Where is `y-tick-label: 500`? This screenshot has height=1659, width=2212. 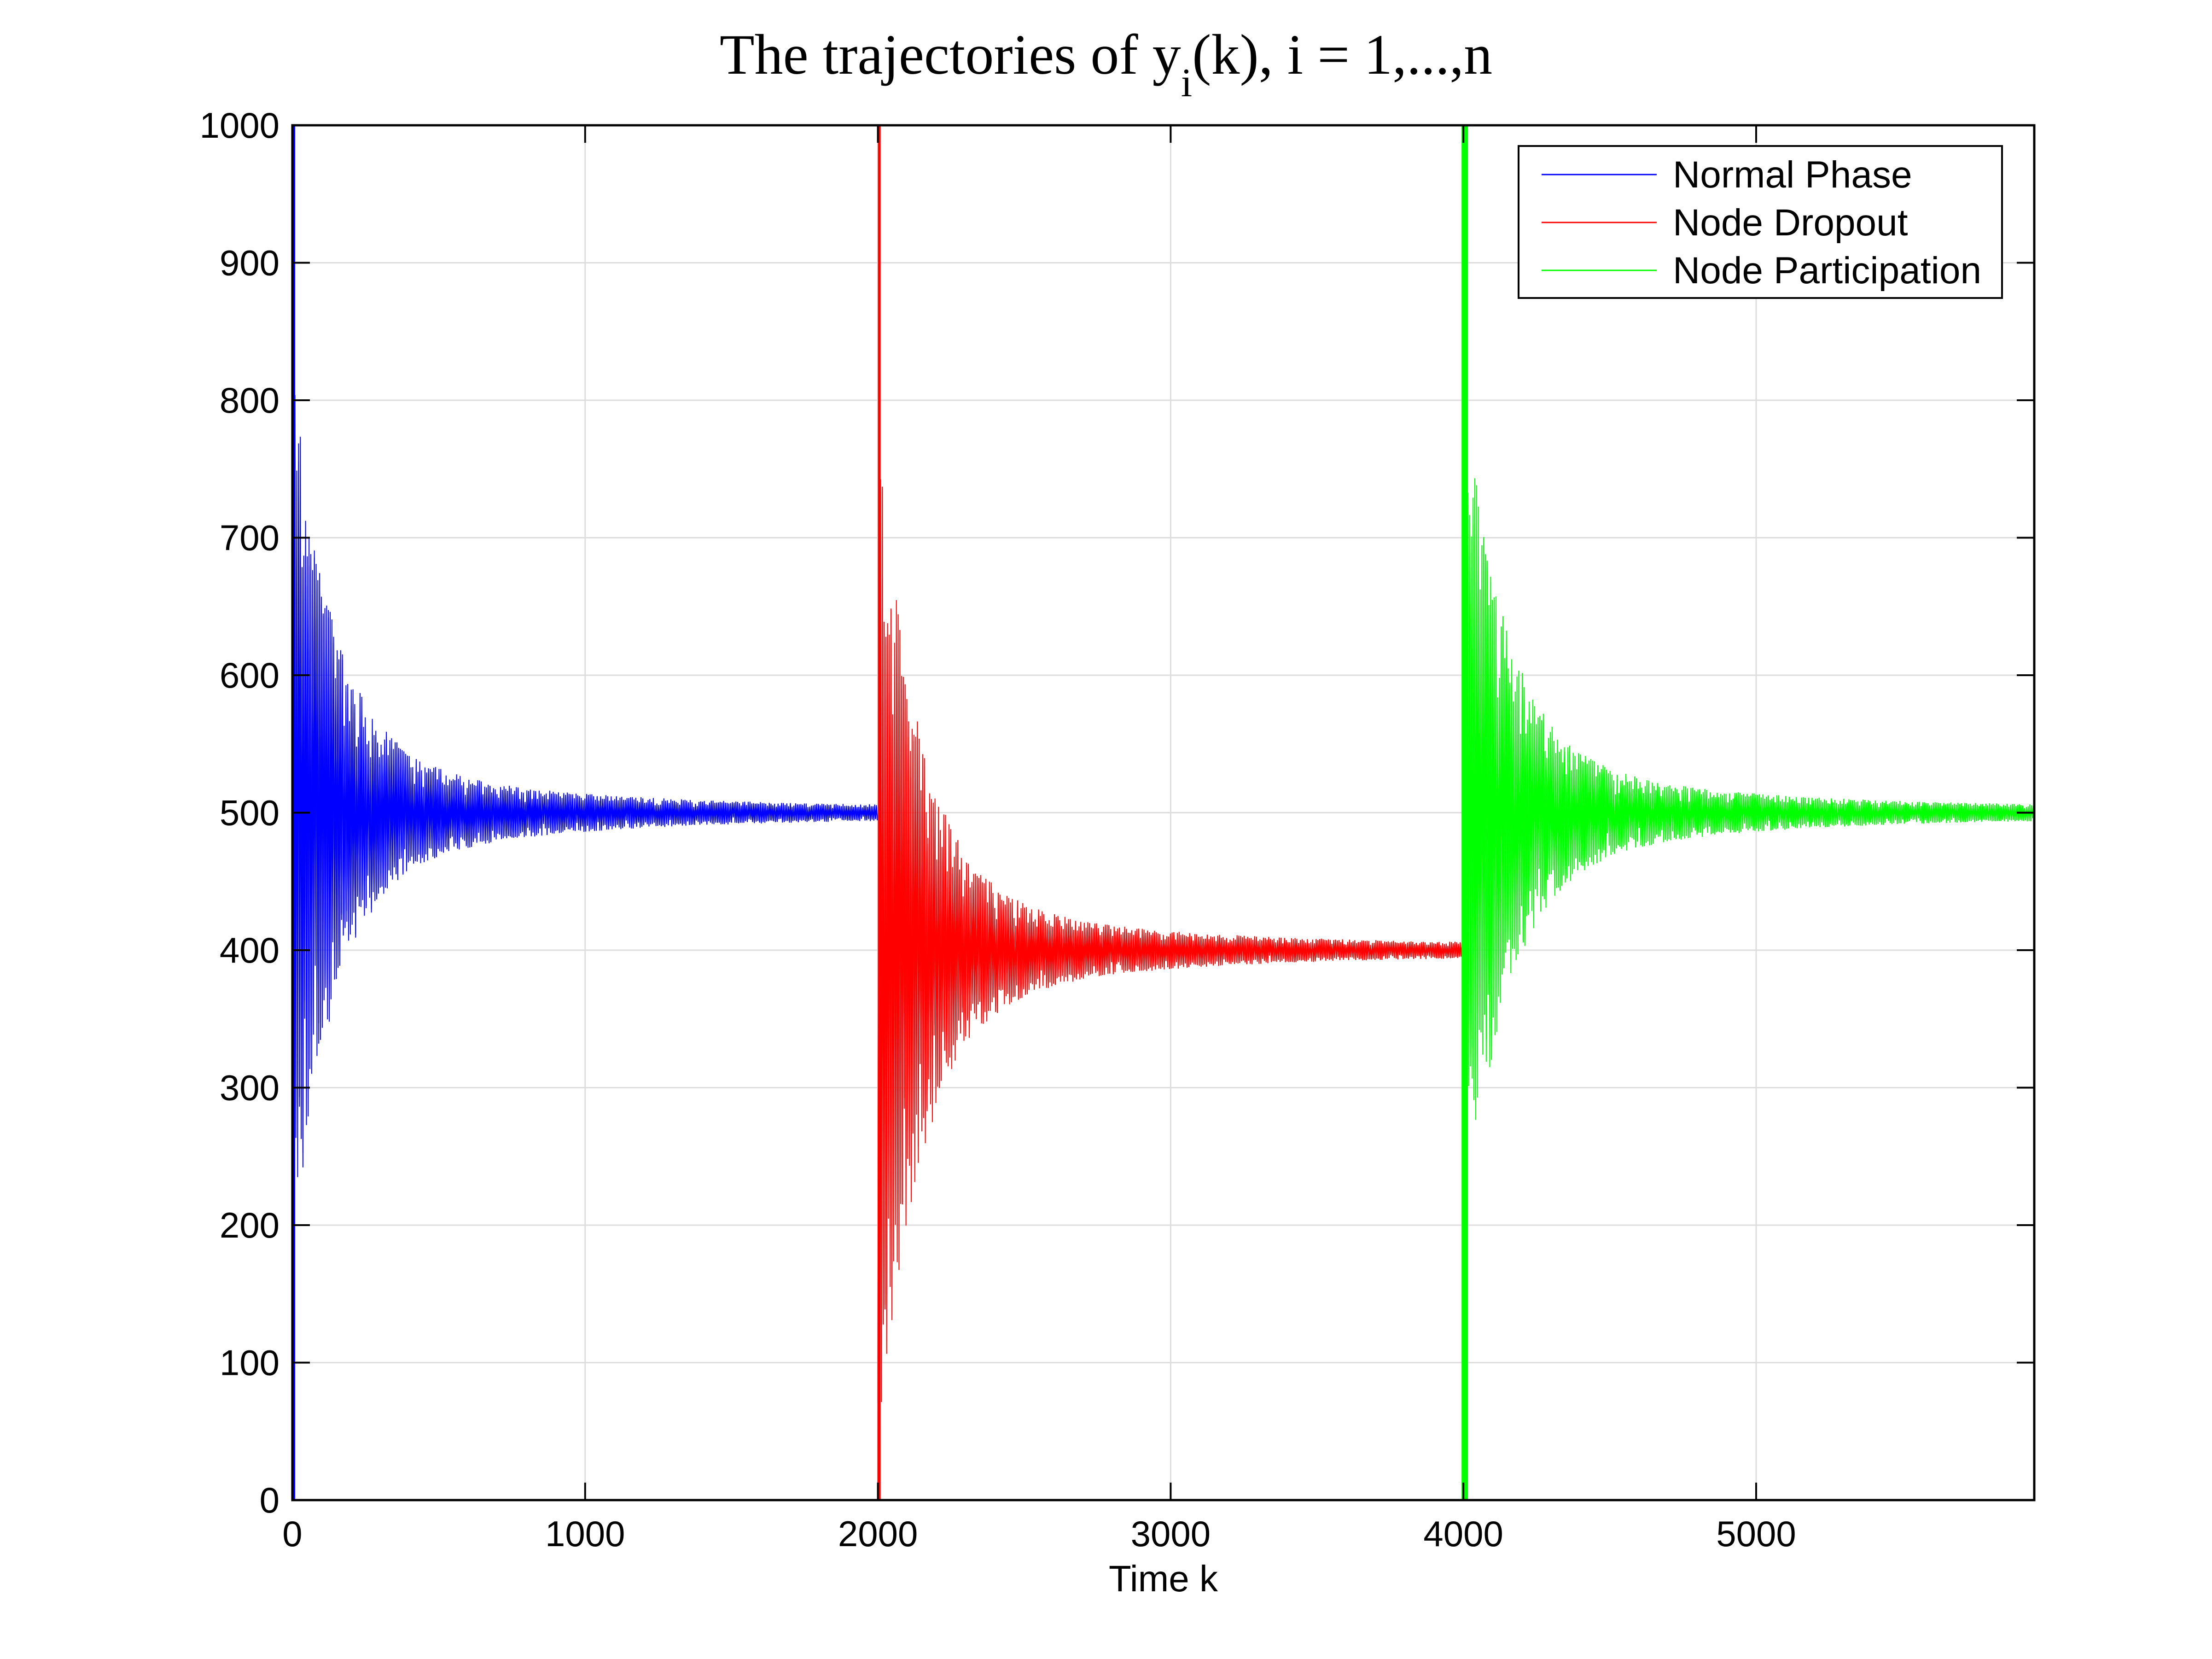
y-tick-label: 500 is located at coordinates (250, 813).